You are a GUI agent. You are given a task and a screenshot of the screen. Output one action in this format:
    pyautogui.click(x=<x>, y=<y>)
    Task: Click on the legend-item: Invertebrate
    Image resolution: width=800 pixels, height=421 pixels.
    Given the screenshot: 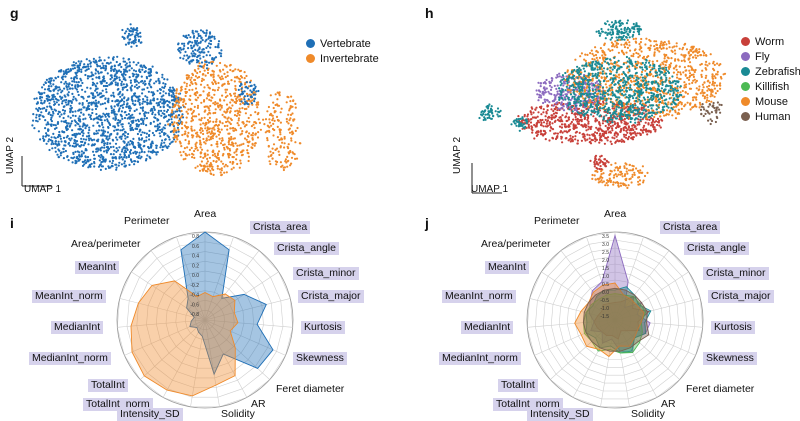 What is the action you would take?
    pyautogui.click(x=342, y=58)
    